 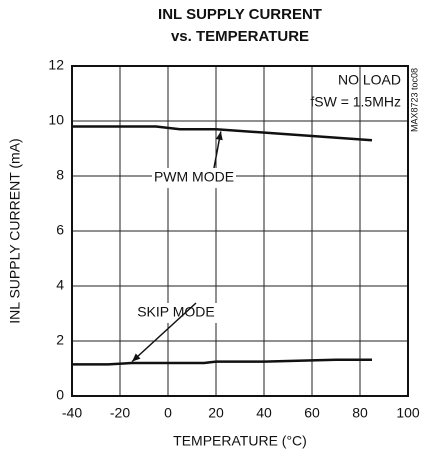 What do you see at coordinates (264, 413) in the screenshot?
I see `x-tick-label: 40` at bounding box center [264, 413].